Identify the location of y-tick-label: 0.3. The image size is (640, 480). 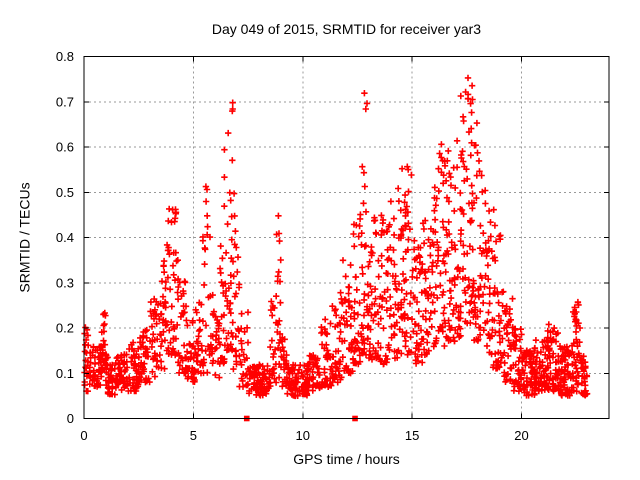
(65, 282).